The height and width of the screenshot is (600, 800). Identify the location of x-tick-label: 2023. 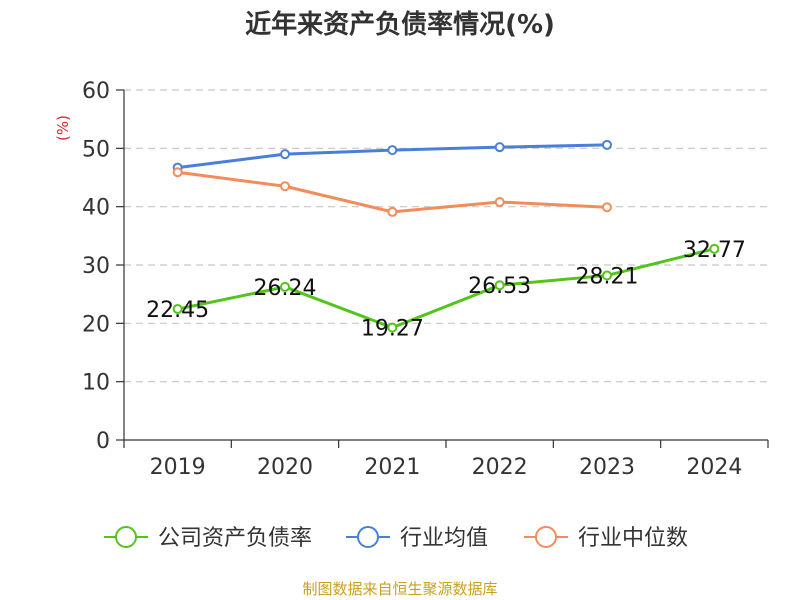
(607, 467).